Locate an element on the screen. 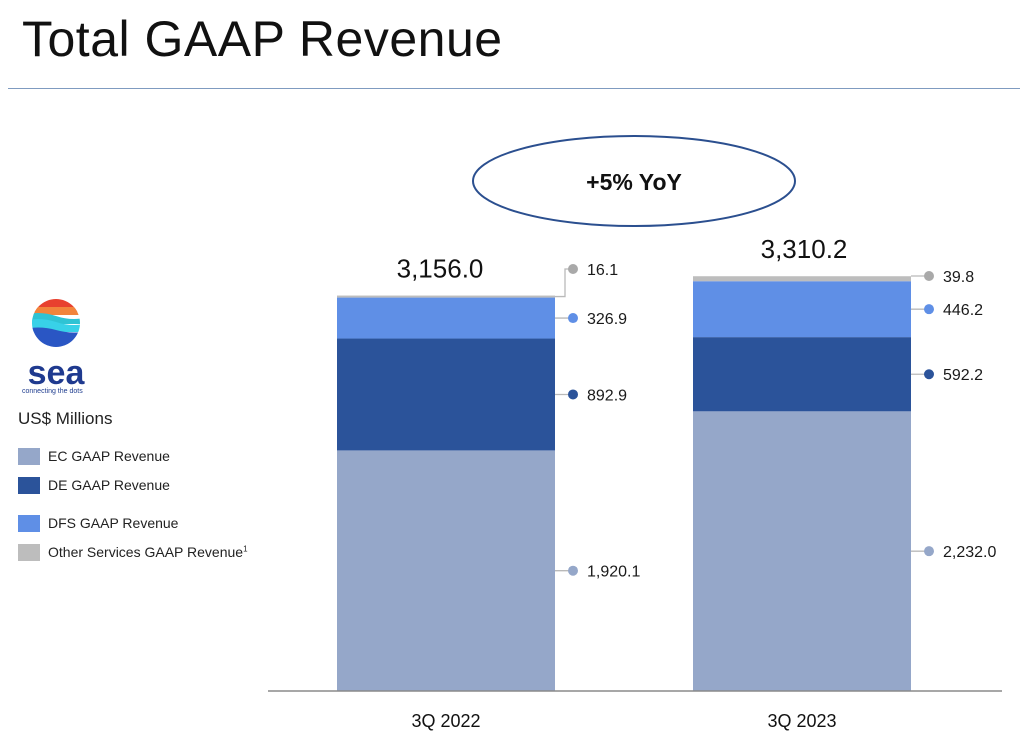 This screenshot has width=1024, height=742. yoy-callout-ellipse is located at coordinates (634, 181).